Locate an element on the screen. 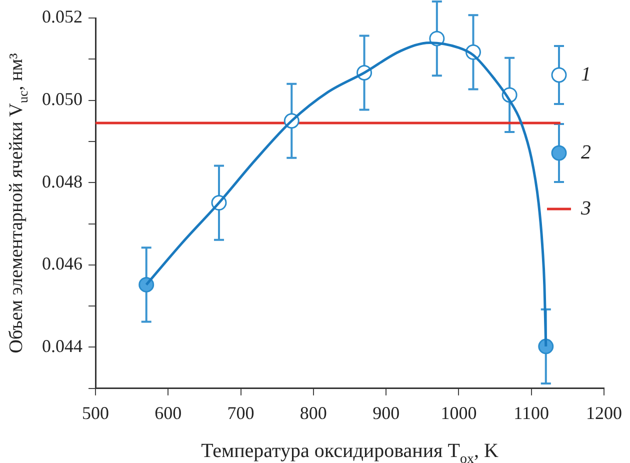 This screenshot has width=630, height=463. x-tick-label: 700 is located at coordinates (240, 412).